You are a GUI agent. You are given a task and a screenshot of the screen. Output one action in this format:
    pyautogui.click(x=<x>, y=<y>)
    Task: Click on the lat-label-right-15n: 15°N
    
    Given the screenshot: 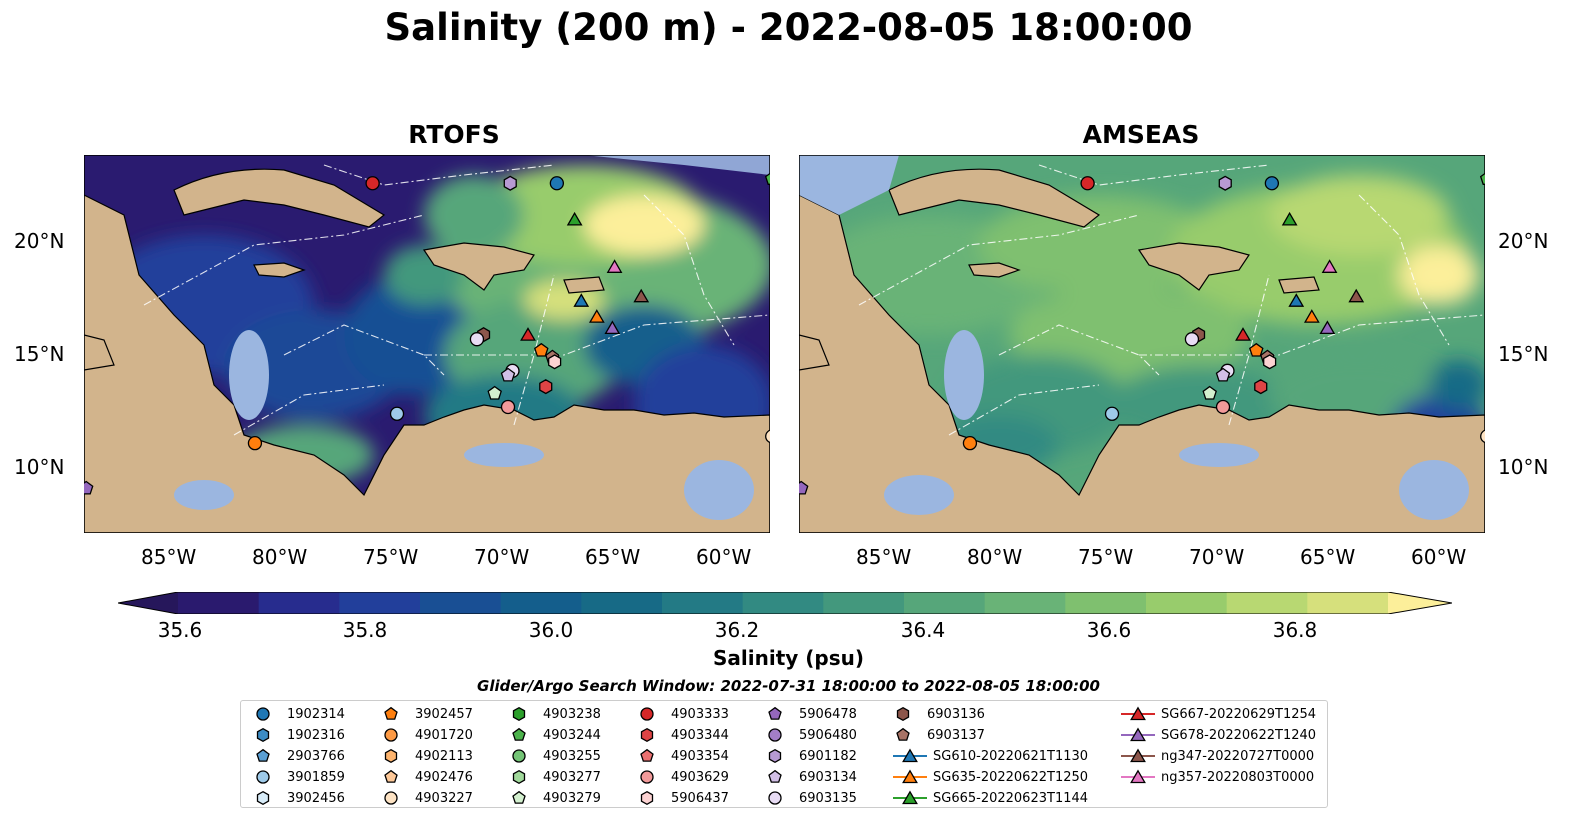 What is the action you would take?
    pyautogui.click(x=1523, y=354)
    